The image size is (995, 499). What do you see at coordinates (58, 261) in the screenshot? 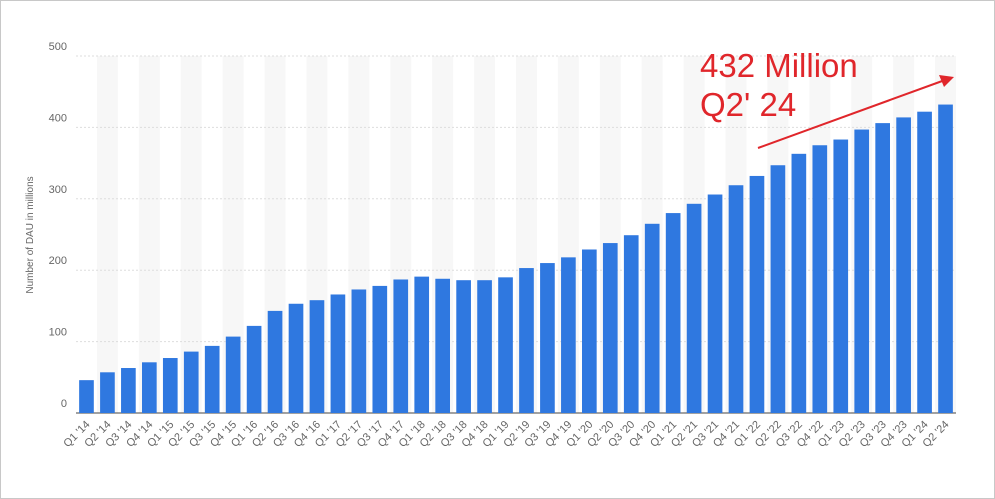
I see `y-tick-label: 200` at bounding box center [58, 261].